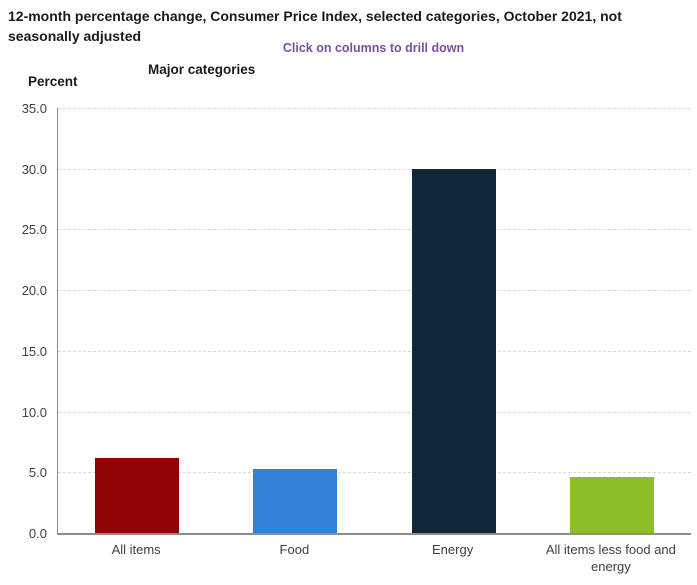  I want to click on bar-food, so click(295, 500).